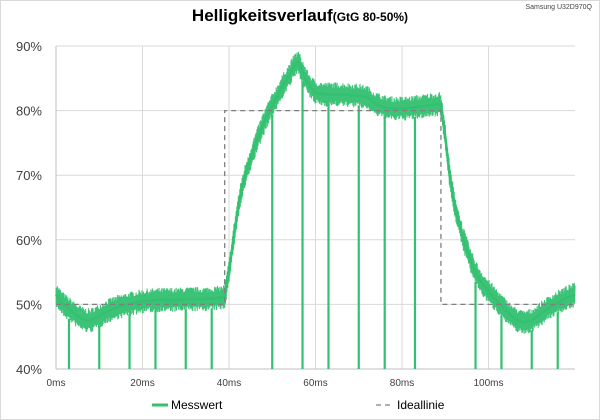 This screenshot has width=600, height=420. What do you see at coordinates (370, 17) in the screenshot?
I see `chart-subtitle: (GtG 80-50%)` at bounding box center [370, 17].